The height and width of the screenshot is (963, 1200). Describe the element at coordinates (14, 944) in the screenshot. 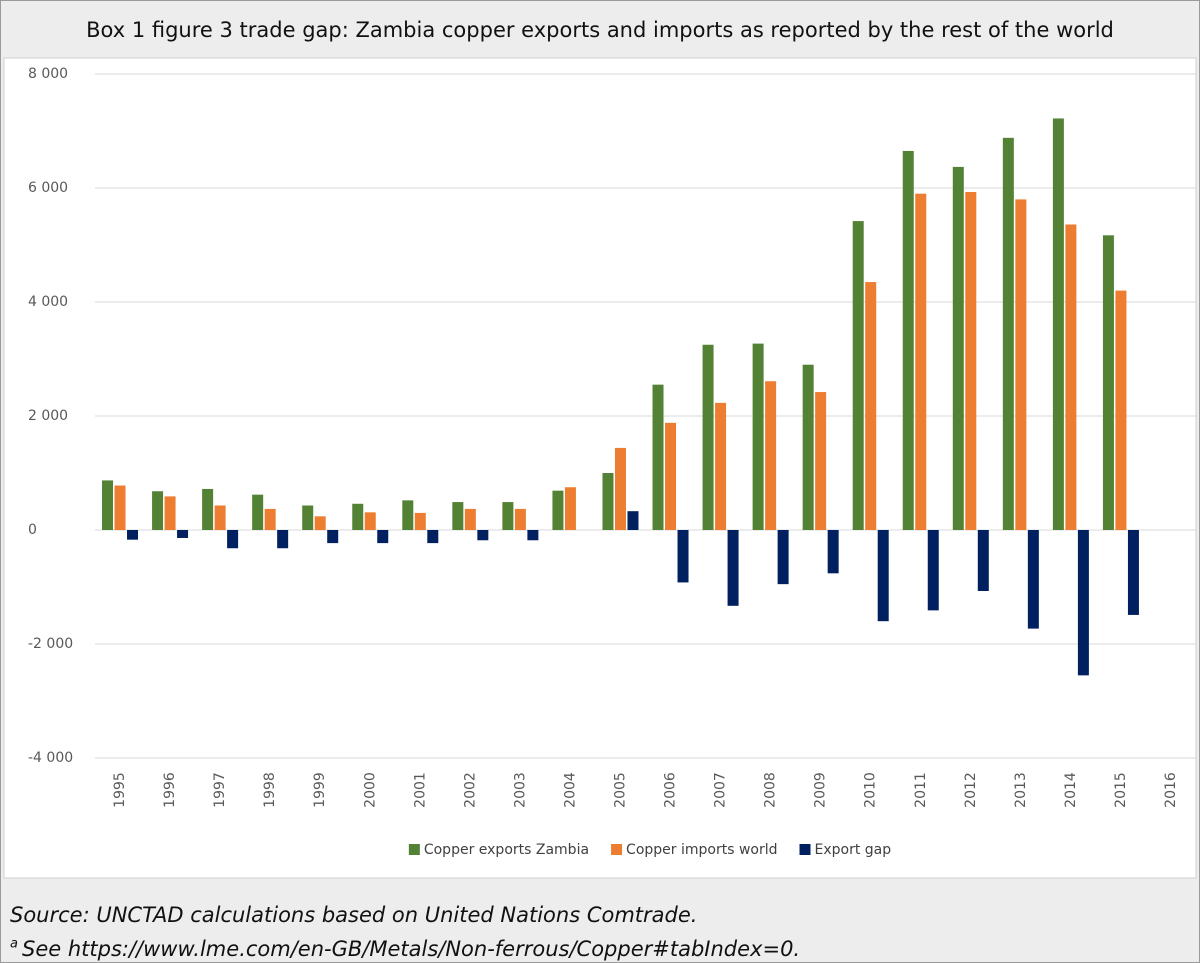

I see `footnote-marker: a` at that location.